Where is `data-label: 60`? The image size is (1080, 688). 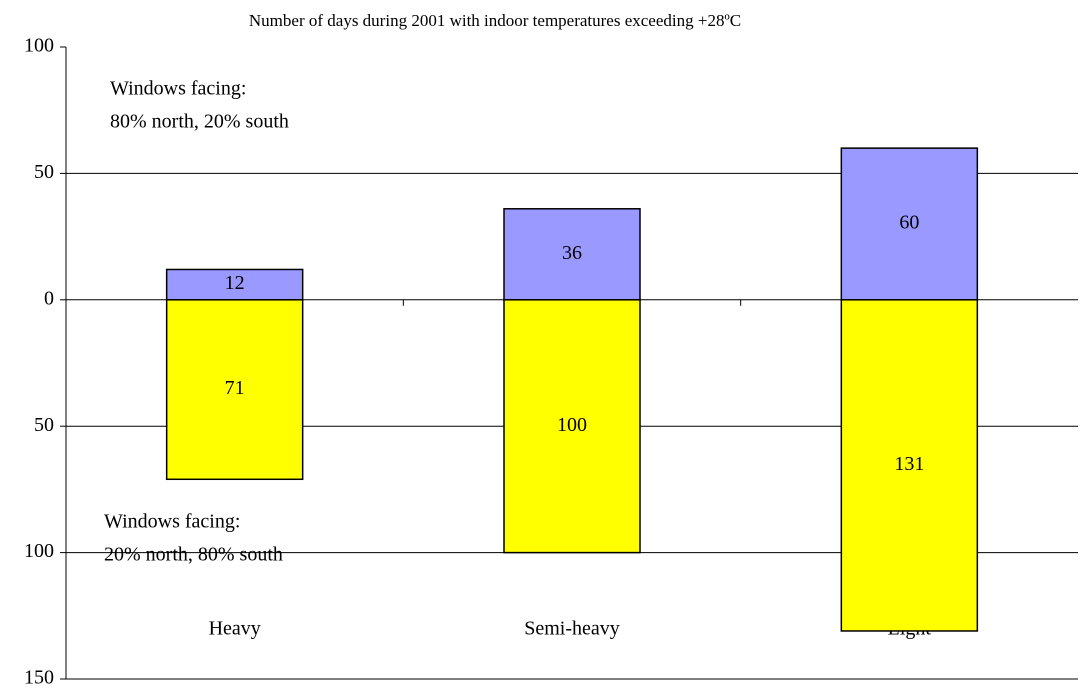
data-label: 60 is located at coordinates (909, 223).